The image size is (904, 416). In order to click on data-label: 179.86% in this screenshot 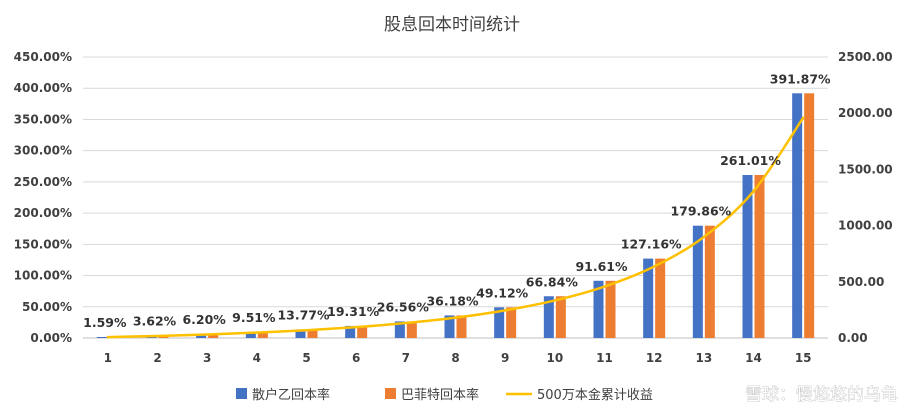, I will do `click(700, 211)`.